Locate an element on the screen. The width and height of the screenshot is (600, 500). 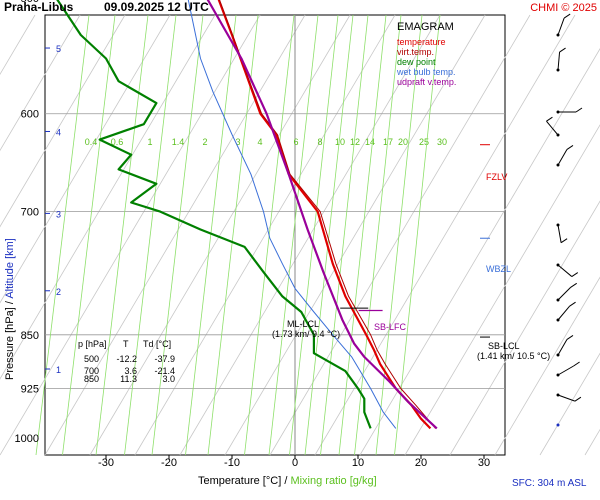
x-tick-label: 10 is located at coordinates (358, 463).